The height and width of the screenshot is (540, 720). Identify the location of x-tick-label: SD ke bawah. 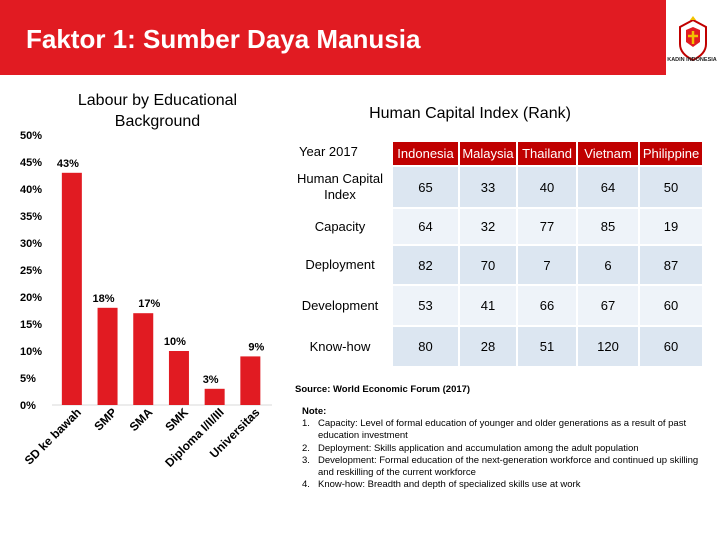
(53, 436).